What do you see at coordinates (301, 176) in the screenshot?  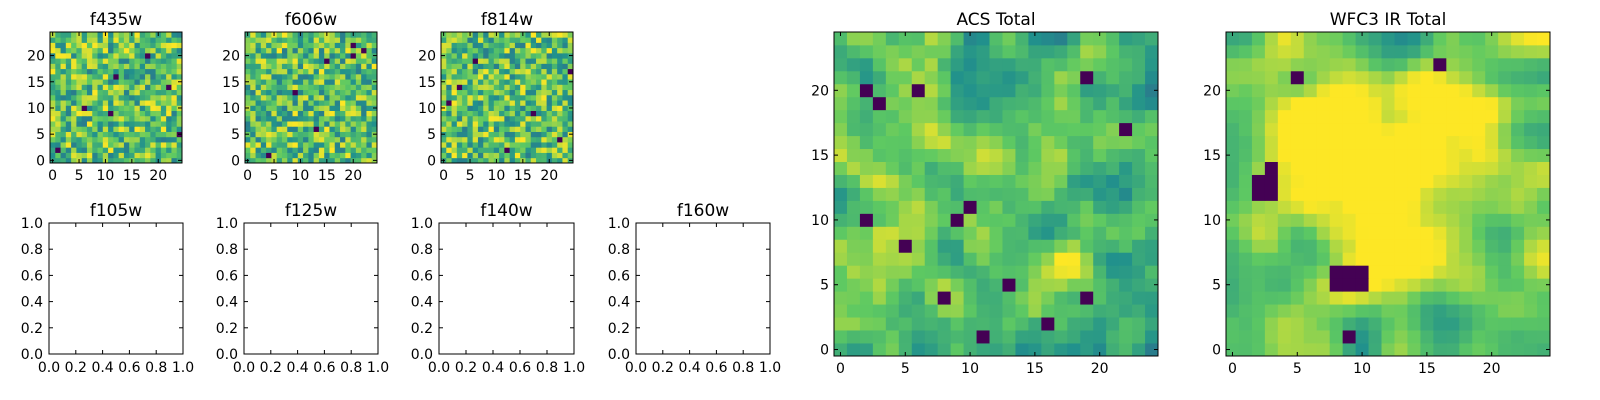 I see `x-tick-label: 10` at bounding box center [301, 176].